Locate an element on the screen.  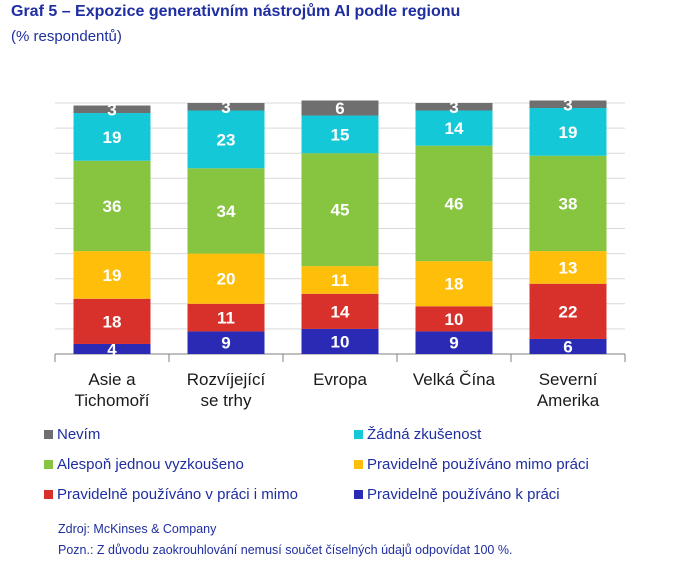
x-tick-label: se trhy is located at coordinates (226, 400).